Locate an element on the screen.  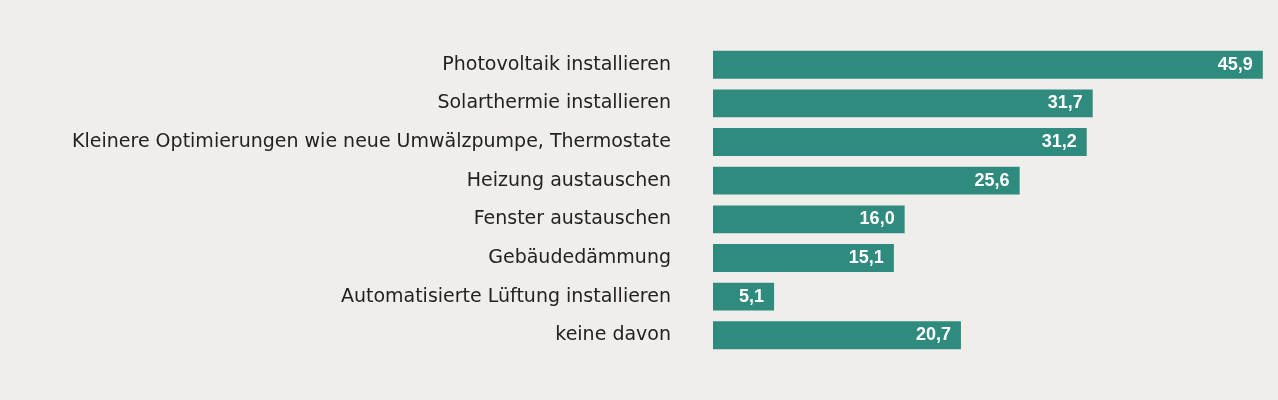
y-tick-label: Kleinere Optimierungen wie neue Umwälzpumpe, Thermostate is located at coordinates (371, 139).